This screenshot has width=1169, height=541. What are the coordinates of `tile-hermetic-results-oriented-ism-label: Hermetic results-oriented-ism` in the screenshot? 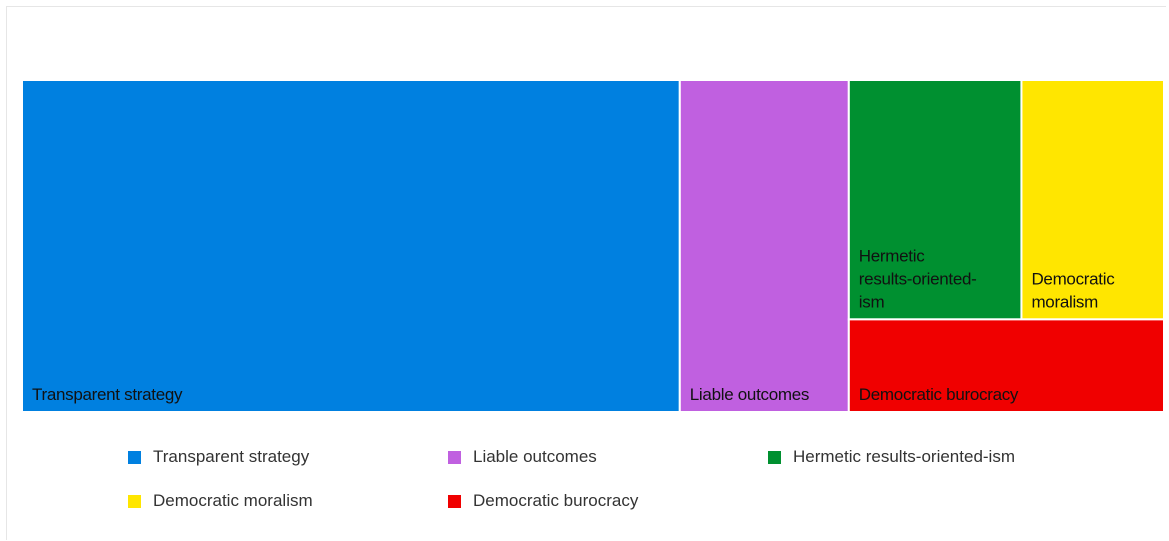 It's located at (918, 278).